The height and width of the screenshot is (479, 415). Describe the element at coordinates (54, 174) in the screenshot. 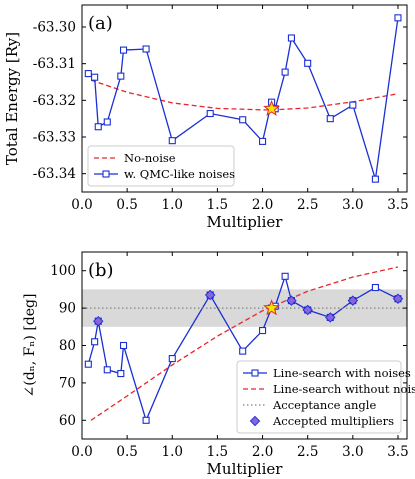

I see `panel-a-ytick-label: -63.34` at that location.